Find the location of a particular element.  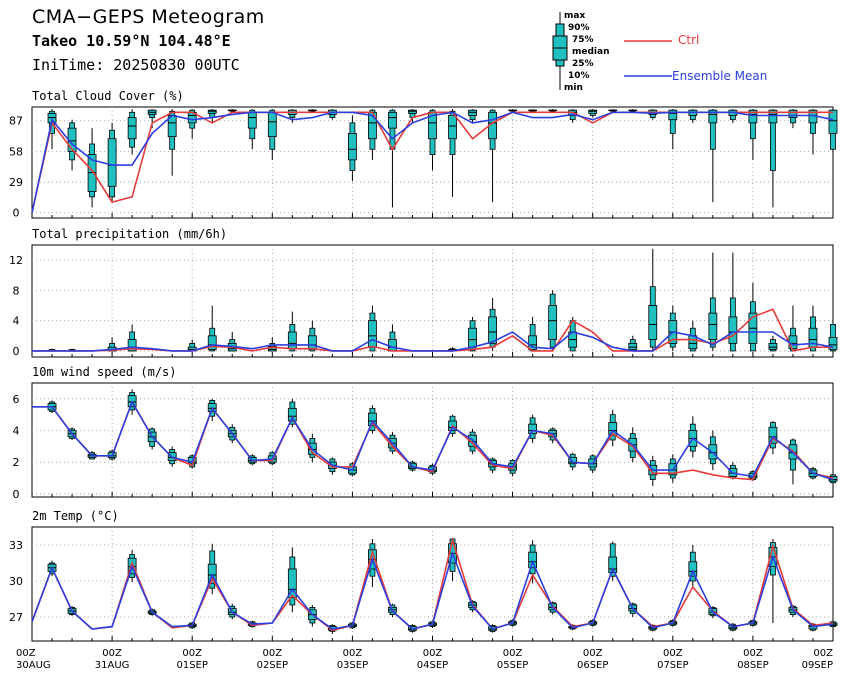

chart-title: CMA−GEPS Meteogram is located at coordinates (148, 17).